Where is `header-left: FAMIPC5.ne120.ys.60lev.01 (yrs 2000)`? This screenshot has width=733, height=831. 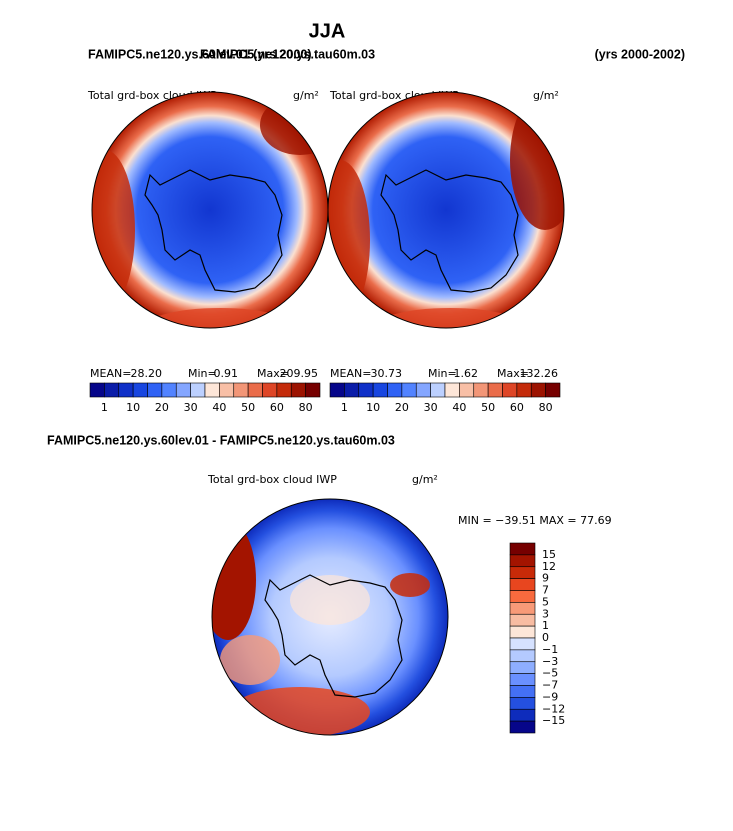
header-left: FAMIPC5.ne120.ys.60lev.01 (yrs 2000) is located at coordinates (200, 54).